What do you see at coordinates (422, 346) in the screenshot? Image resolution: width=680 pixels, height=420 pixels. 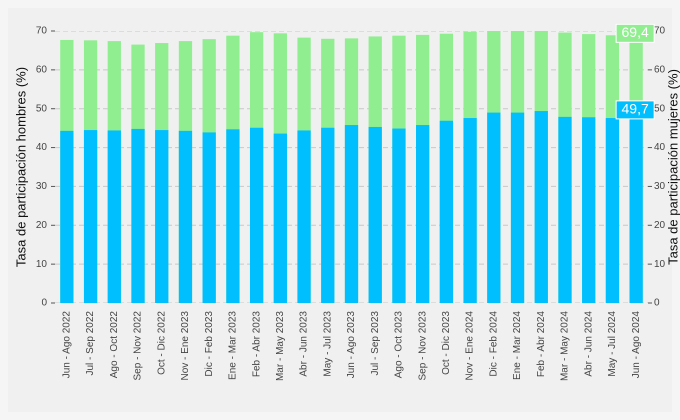 I see `x-tick-label: Sep - Nov 2023` at bounding box center [422, 346].